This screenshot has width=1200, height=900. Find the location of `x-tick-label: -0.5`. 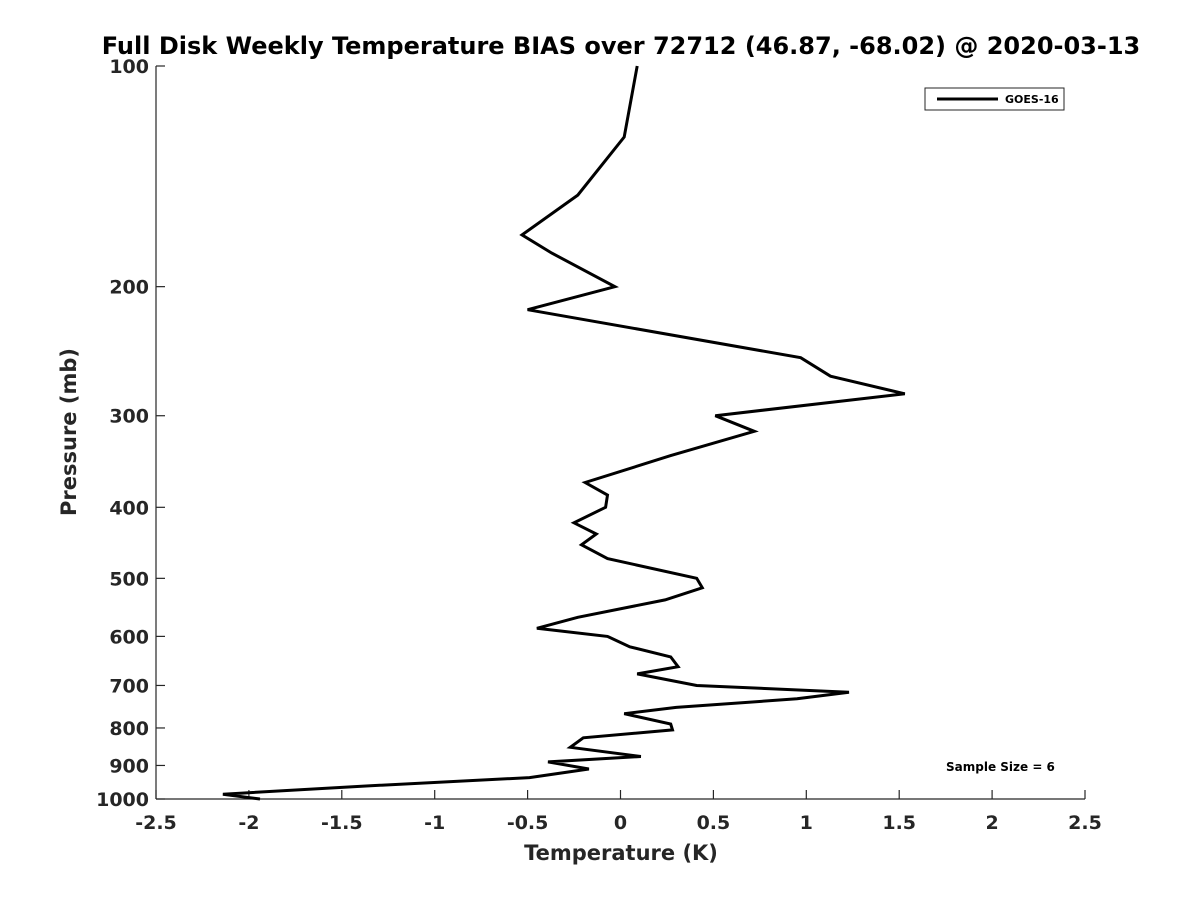

x-tick-label: -0.5 is located at coordinates (528, 823).